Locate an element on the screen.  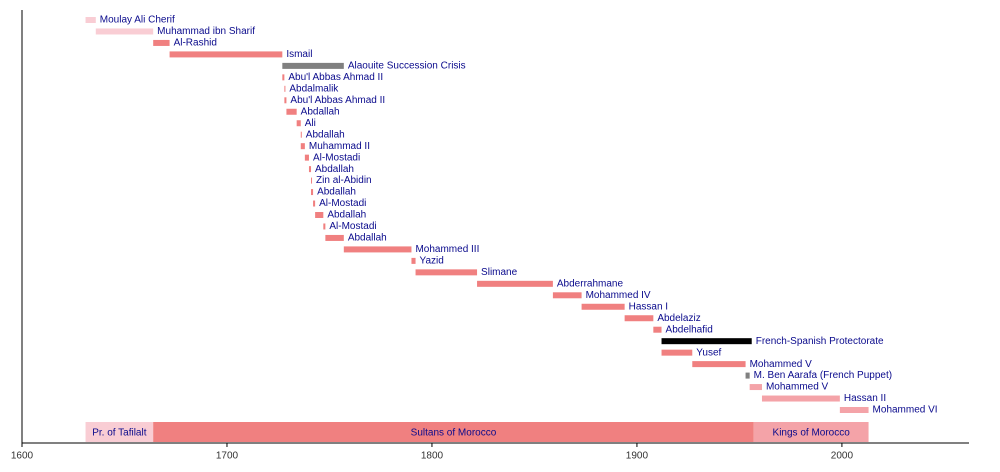
reign-label: Slimane is located at coordinates (499, 272).